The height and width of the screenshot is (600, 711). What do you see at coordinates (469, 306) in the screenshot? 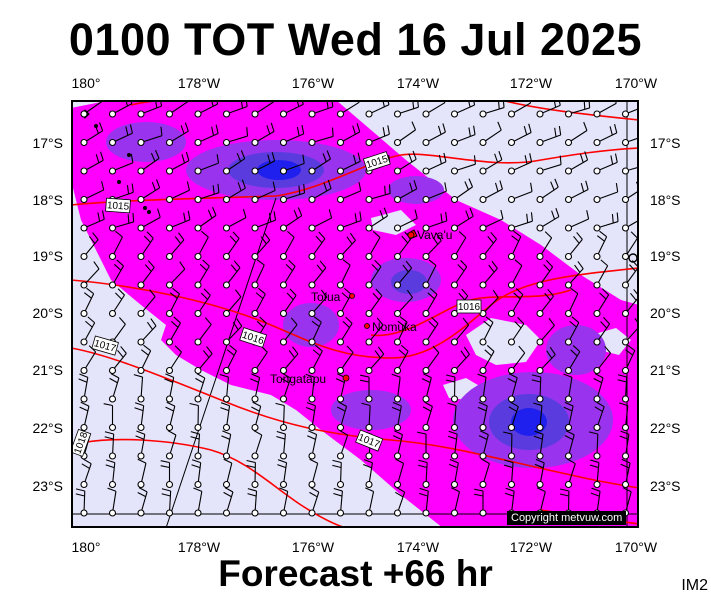
I see `isobar-label-1016-east: 1016` at bounding box center [469, 306].